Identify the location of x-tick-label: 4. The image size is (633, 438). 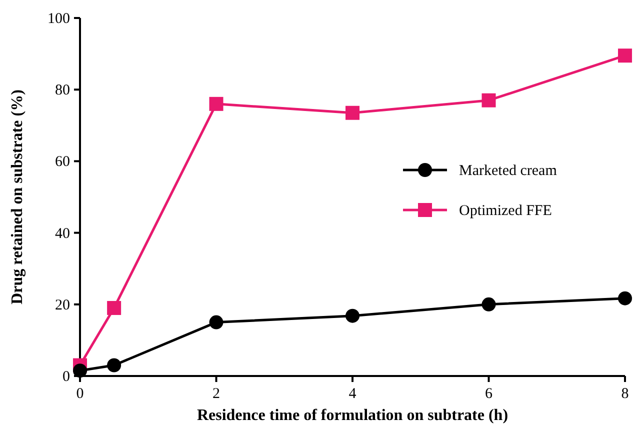
(352, 394).